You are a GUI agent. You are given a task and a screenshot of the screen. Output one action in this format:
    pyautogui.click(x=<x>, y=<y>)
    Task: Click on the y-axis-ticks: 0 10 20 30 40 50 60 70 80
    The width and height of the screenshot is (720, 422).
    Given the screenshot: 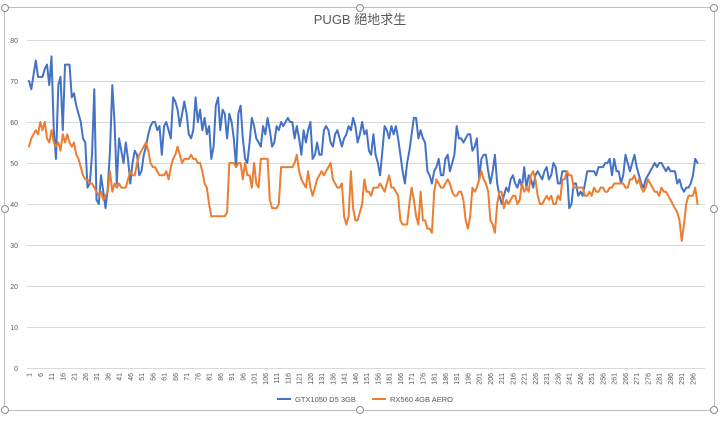 What is the action you would take?
    pyautogui.click(x=14, y=205)
    